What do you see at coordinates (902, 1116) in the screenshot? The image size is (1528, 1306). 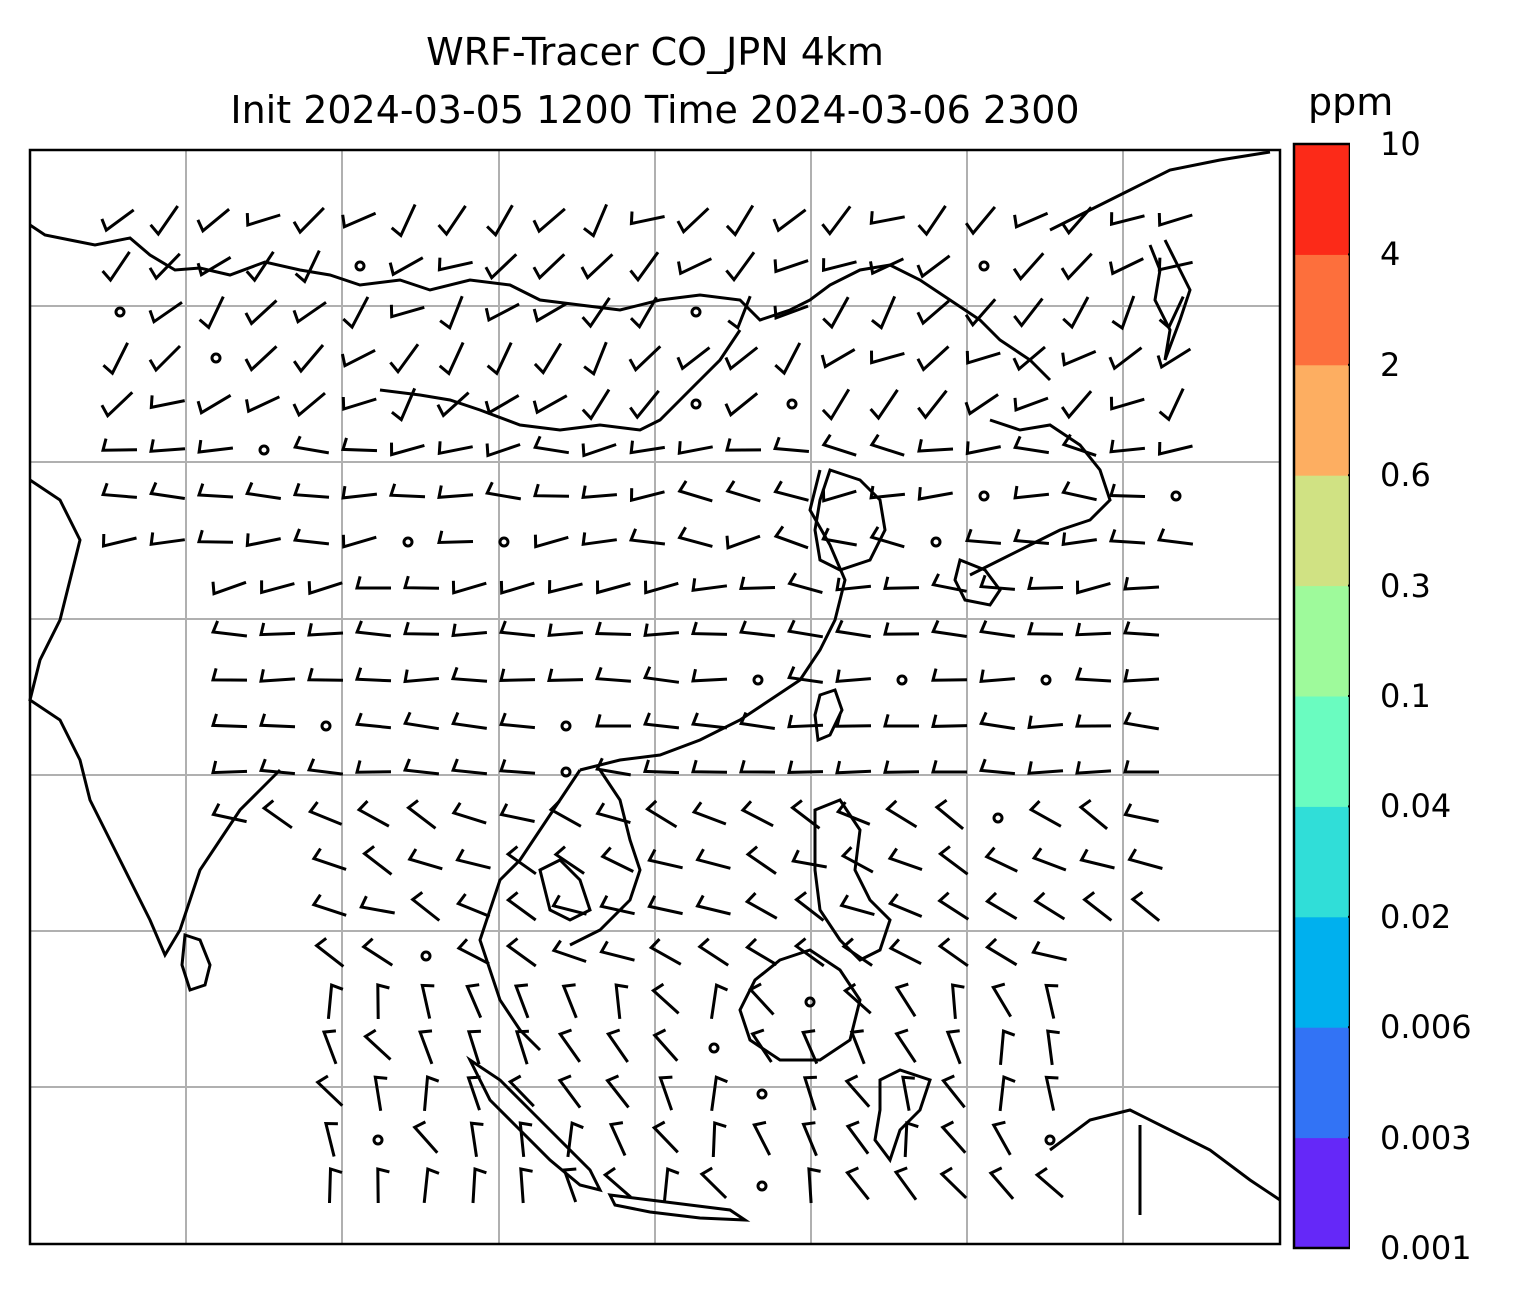 I see `coastline-sulawesi` at bounding box center [902, 1116].